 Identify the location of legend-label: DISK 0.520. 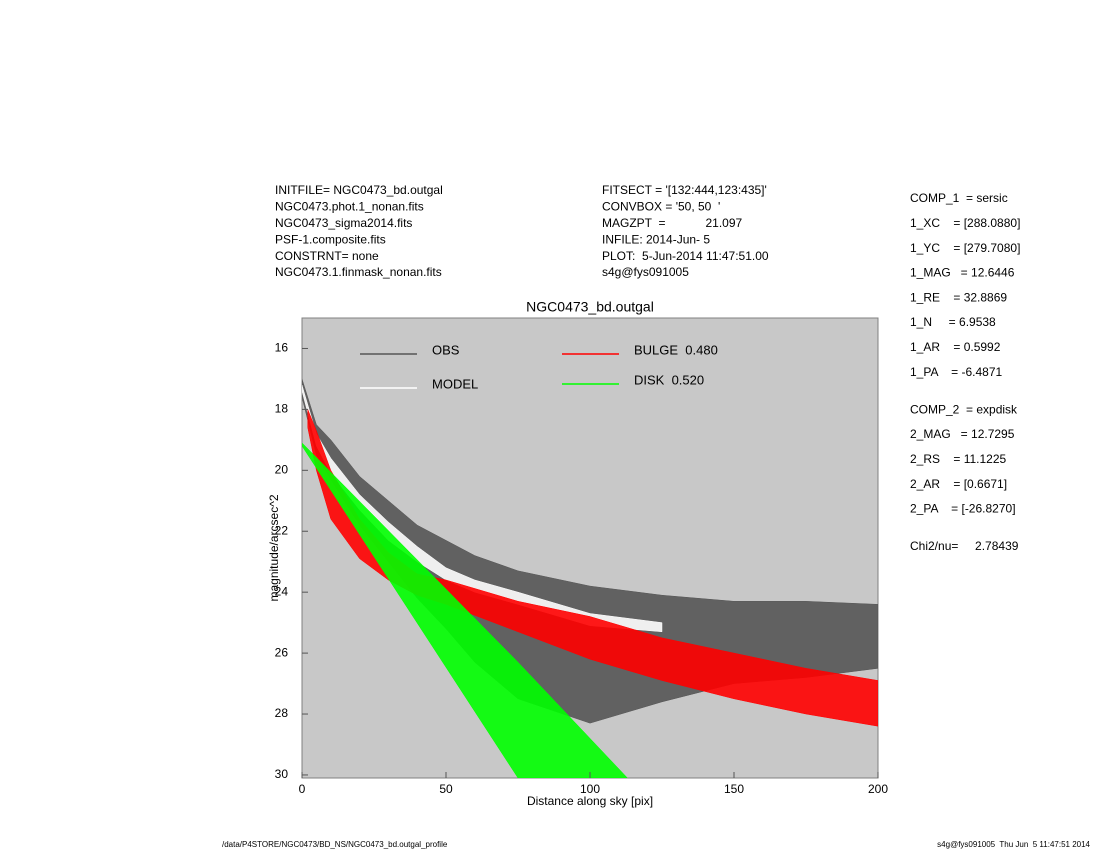
(669, 379).